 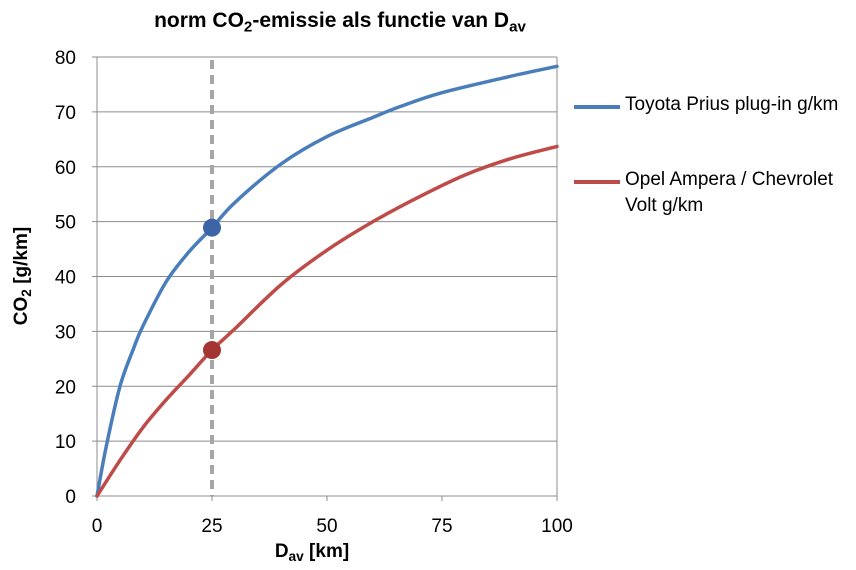 What do you see at coordinates (70, 497) in the screenshot?
I see `y-tick-label-0: 0` at bounding box center [70, 497].